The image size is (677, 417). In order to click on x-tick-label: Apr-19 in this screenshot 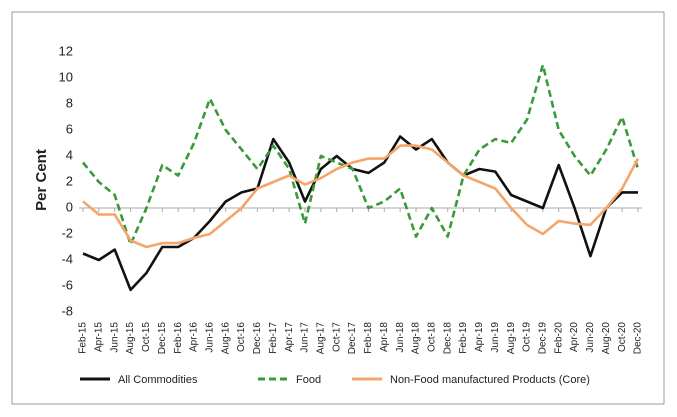, I will do `click(479, 337)`.